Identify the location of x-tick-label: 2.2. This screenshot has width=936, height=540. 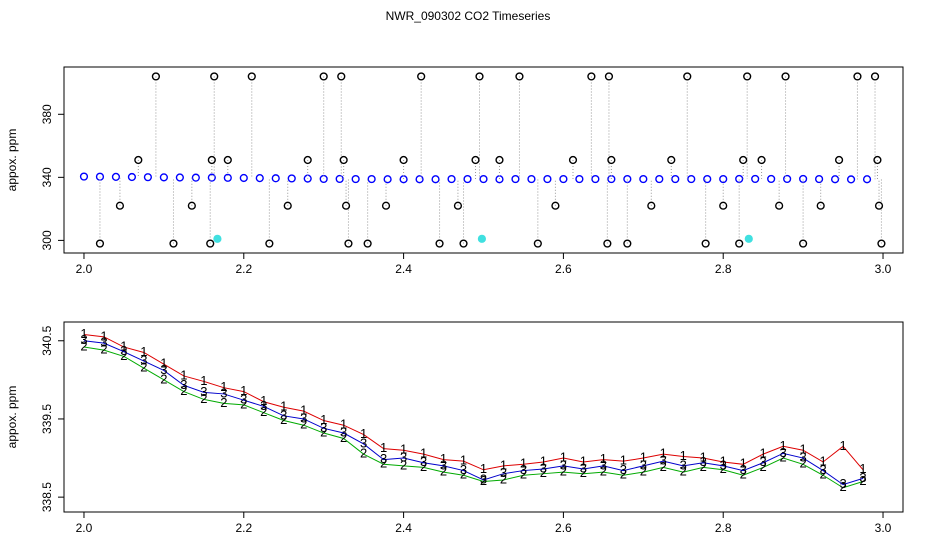
(243, 528).